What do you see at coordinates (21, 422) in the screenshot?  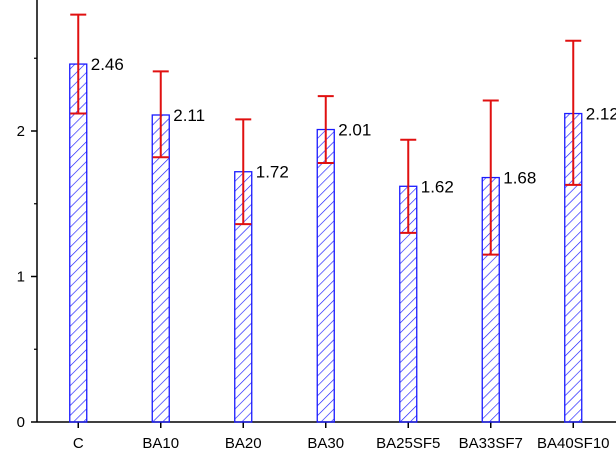 I see `y-tick-label: 0` at bounding box center [21, 422].